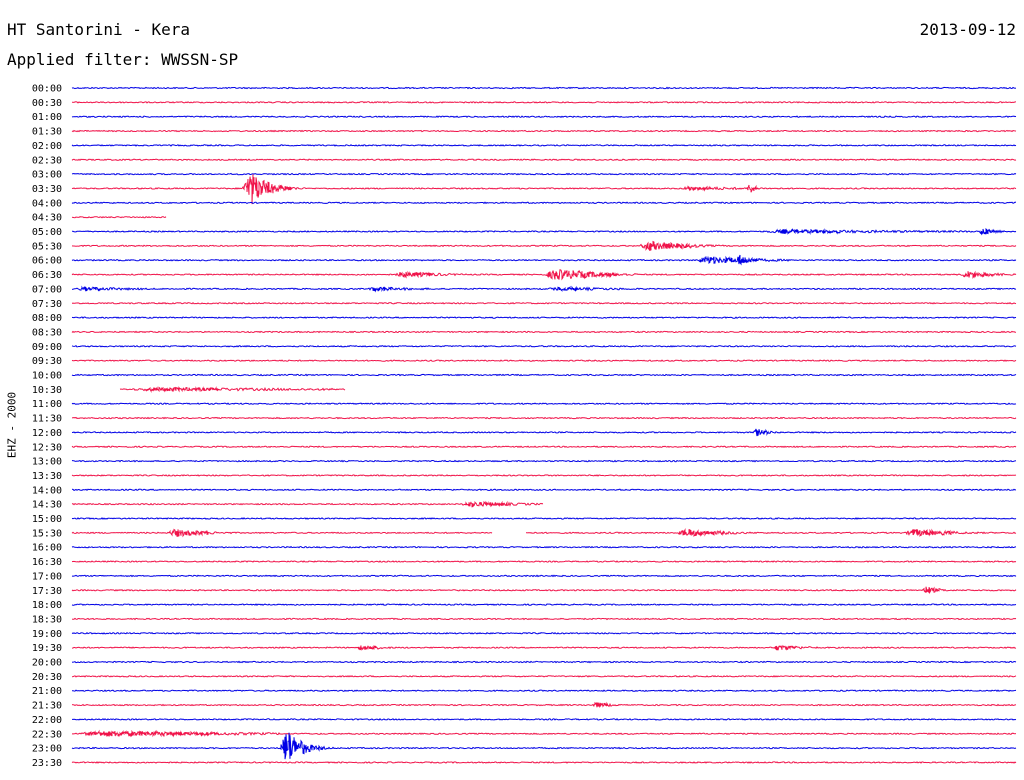 This screenshot has width=1024, height=780. I want to click on time-tick-label: 20:30, so click(47, 677).